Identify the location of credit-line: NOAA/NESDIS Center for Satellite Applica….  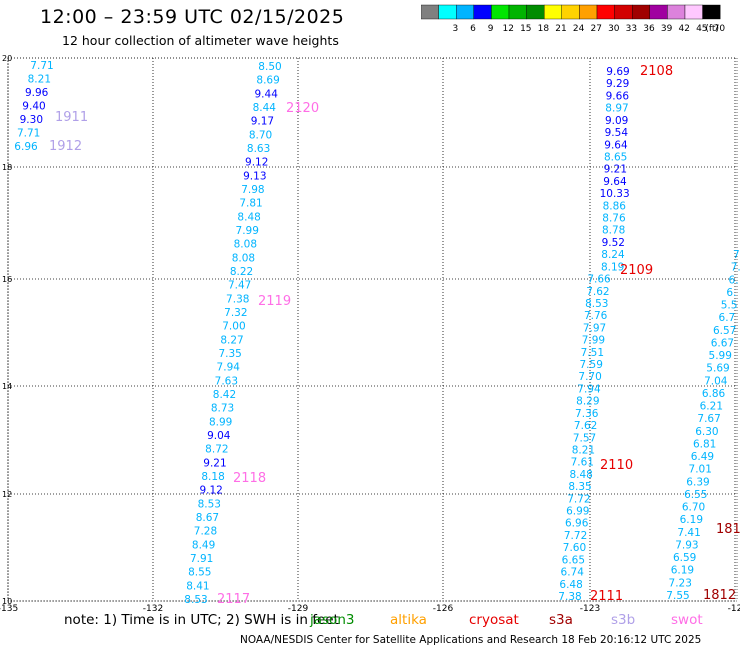
(471, 640).